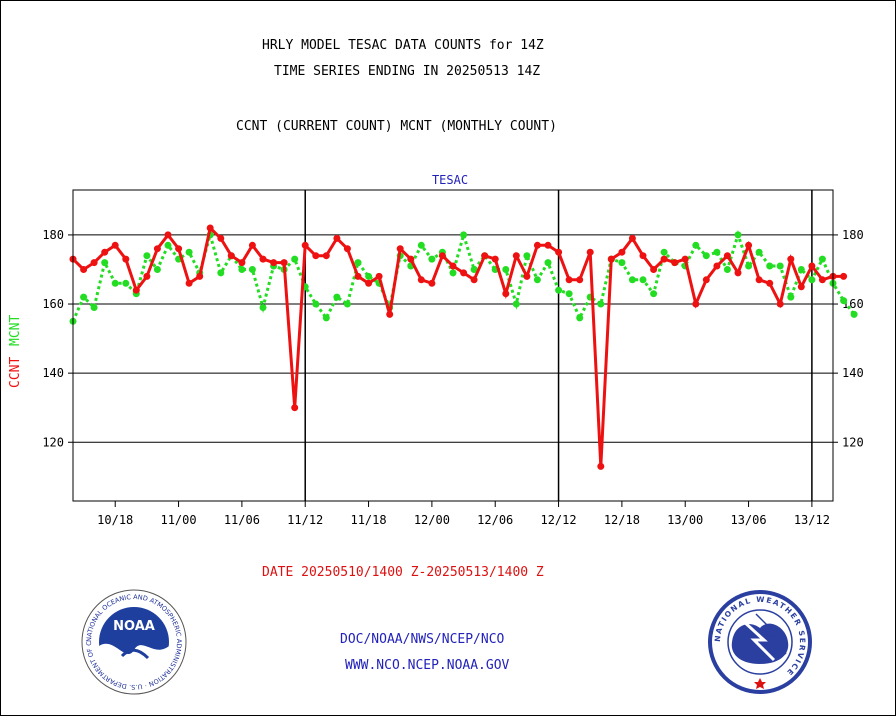 The height and width of the screenshot is (716, 896). I want to click on x-tick-label: 11/00, so click(178, 520).